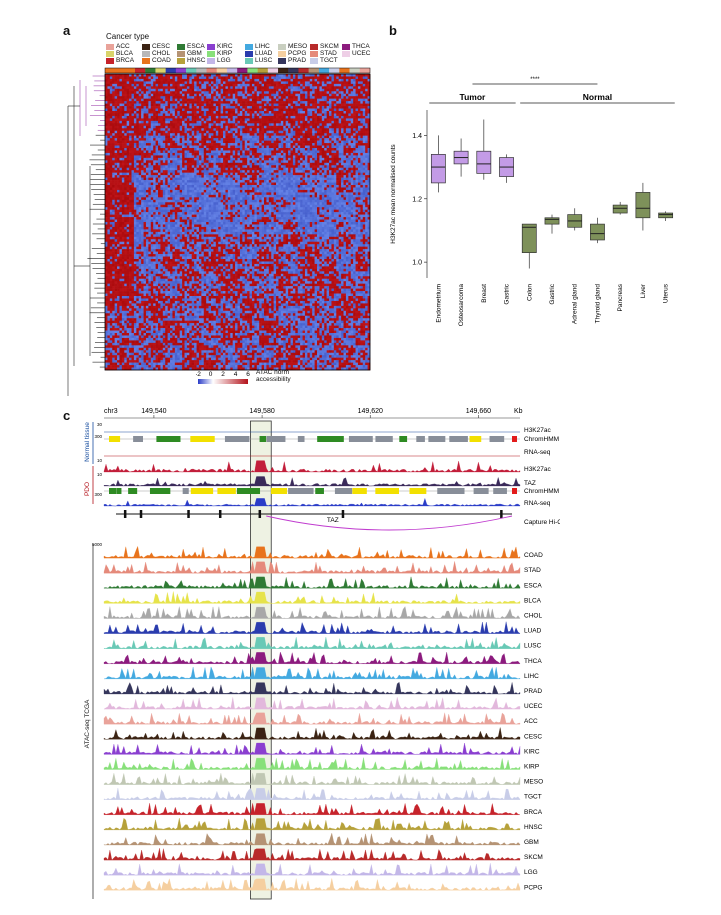  What do you see at coordinates (297, 60) in the screenshot?
I see `legend-label: PRAD` at bounding box center [297, 60].